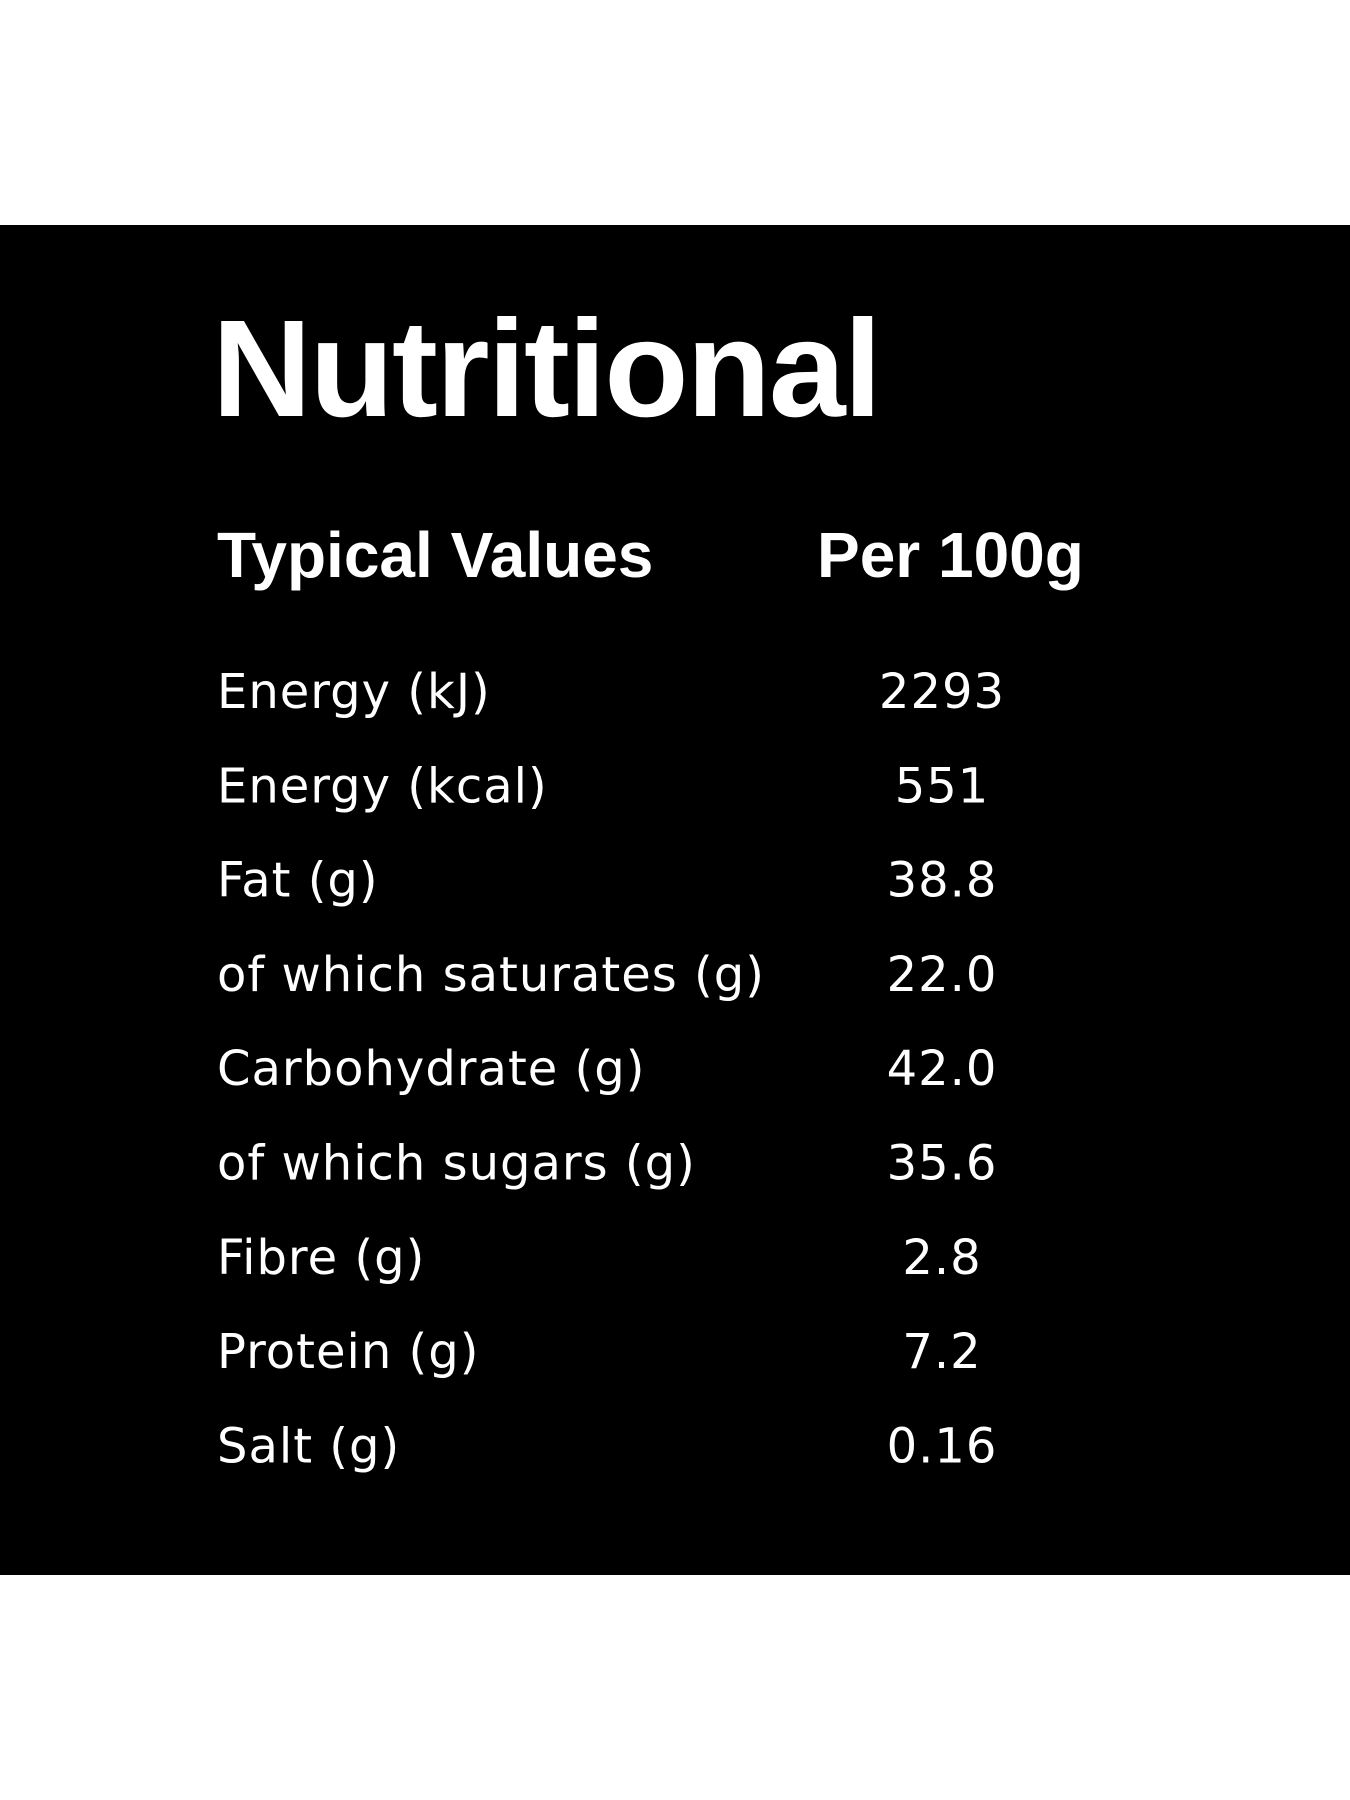 This screenshot has height=1800, width=1350. Describe the element at coordinates (308, 1446) in the screenshot. I see `nutrient-label: Salt (g)` at that location.